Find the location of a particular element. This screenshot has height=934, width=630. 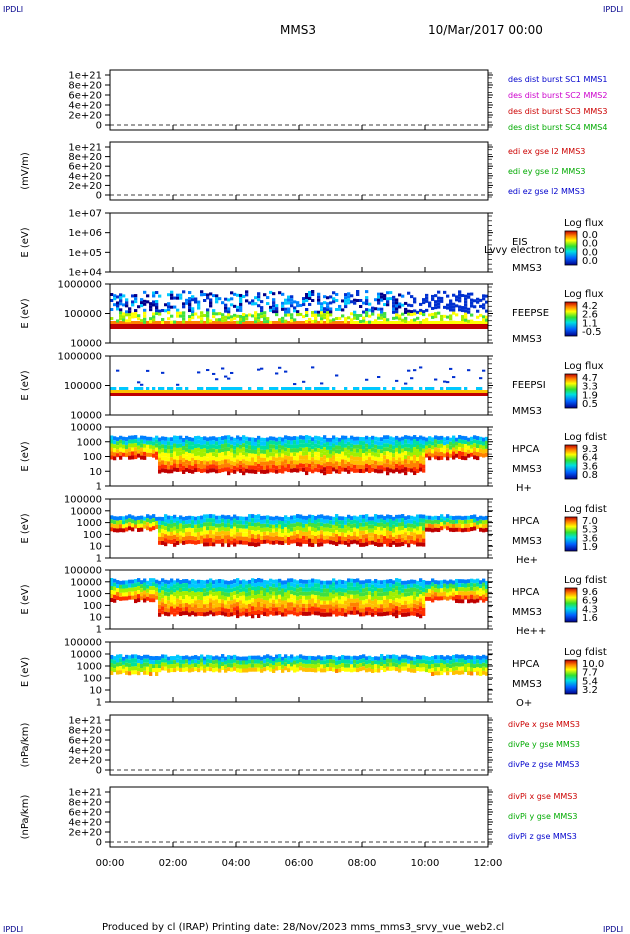

colorbar-tick-label: 2.6 is located at coordinates (590, 315).